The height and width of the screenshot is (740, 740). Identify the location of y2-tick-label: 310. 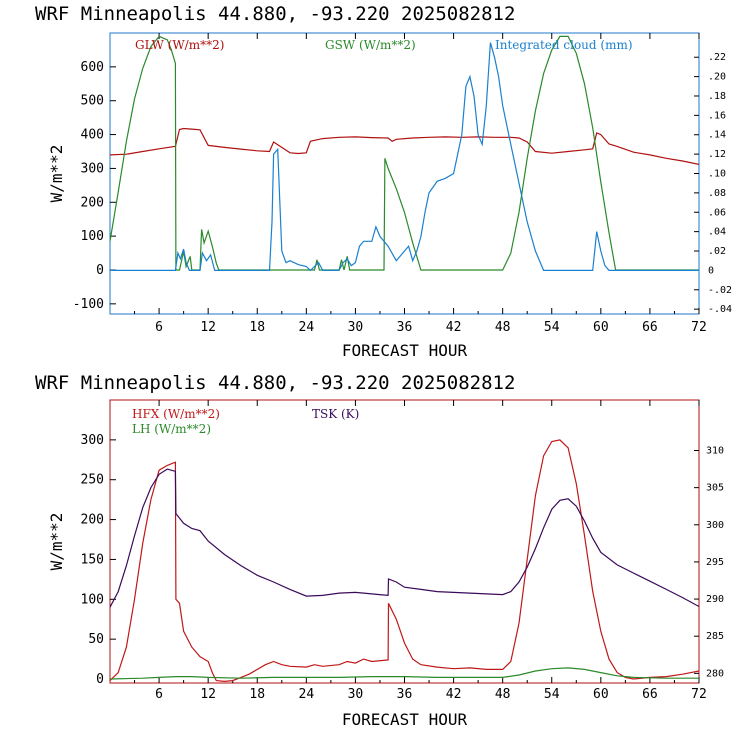
(715, 451).